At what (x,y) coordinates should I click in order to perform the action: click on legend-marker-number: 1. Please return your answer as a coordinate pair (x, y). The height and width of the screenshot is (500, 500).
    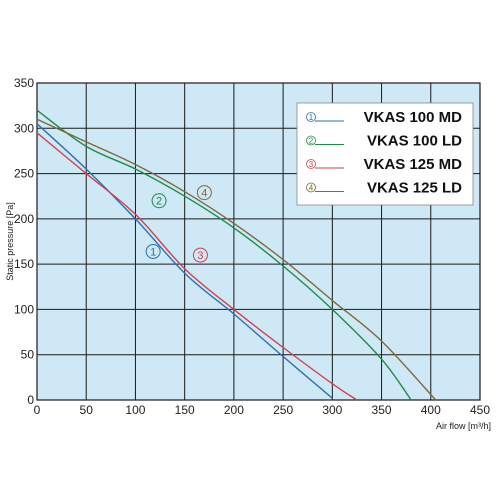
    Looking at the image, I should click on (311, 117).